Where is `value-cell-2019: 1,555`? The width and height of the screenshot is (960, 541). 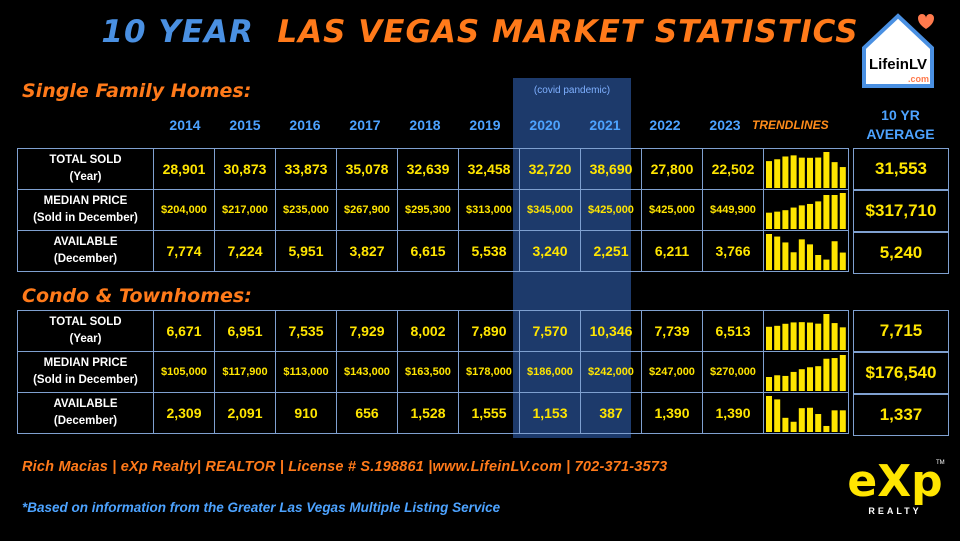
value-cell-2019: 1,555 is located at coordinates (489, 413).